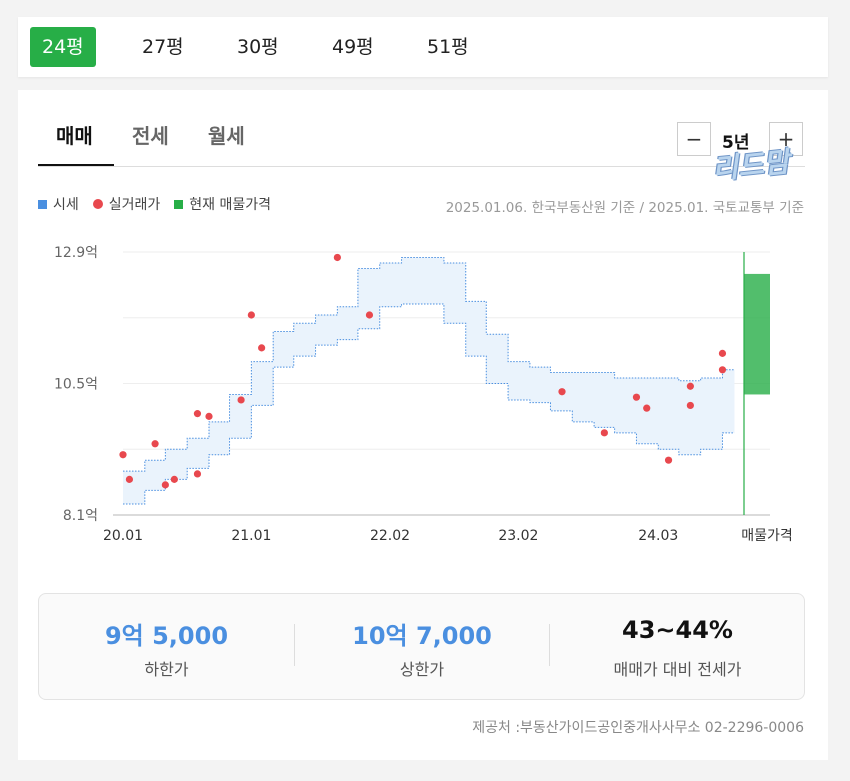 Image resolution: width=850 pixels, height=781 pixels. I want to click on legend-item-market: 시세, so click(58, 204).